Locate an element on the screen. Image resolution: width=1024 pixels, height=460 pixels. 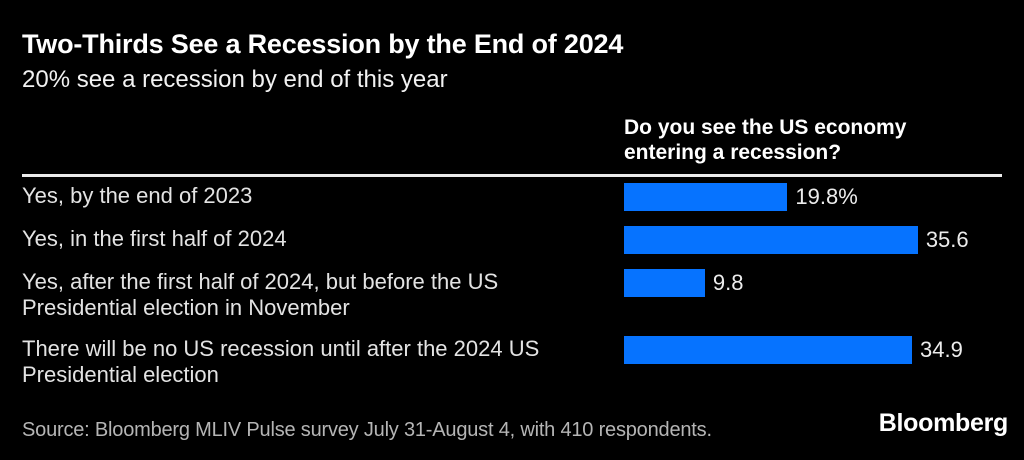
bar-value-label: 19.8% is located at coordinates (826, 196).